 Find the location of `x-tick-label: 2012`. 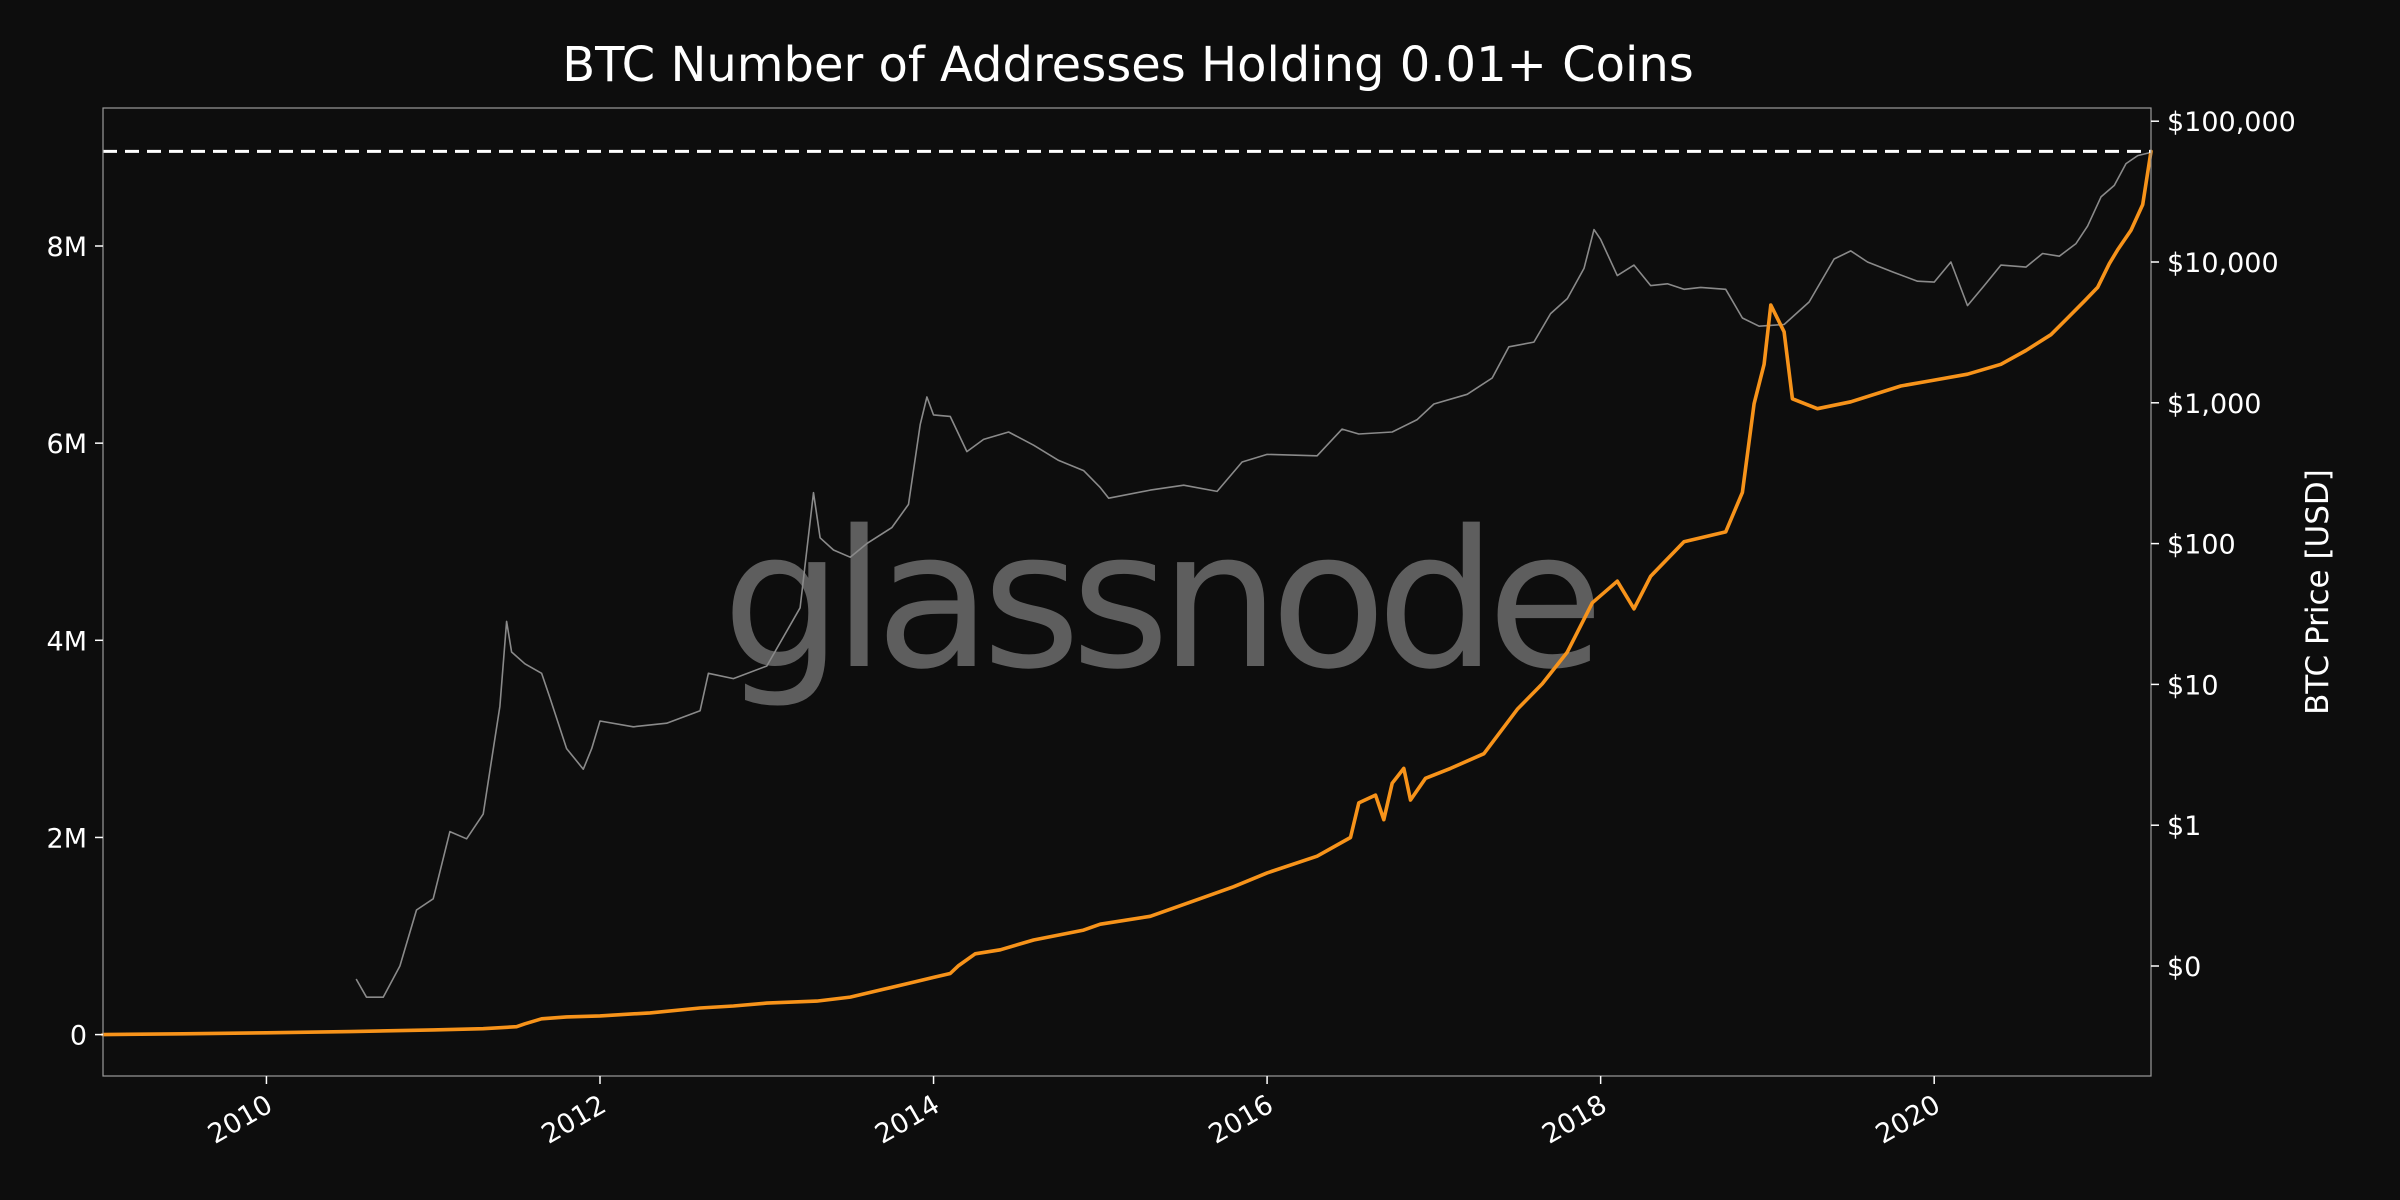

x-tick-label: 2012 is located at coordinates (573, 1119).